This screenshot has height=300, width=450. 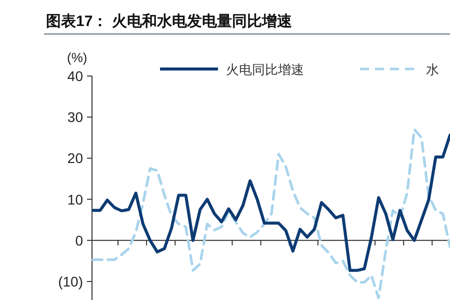 I want to click on y-tick-label: 30, so click(x=75, y=117).